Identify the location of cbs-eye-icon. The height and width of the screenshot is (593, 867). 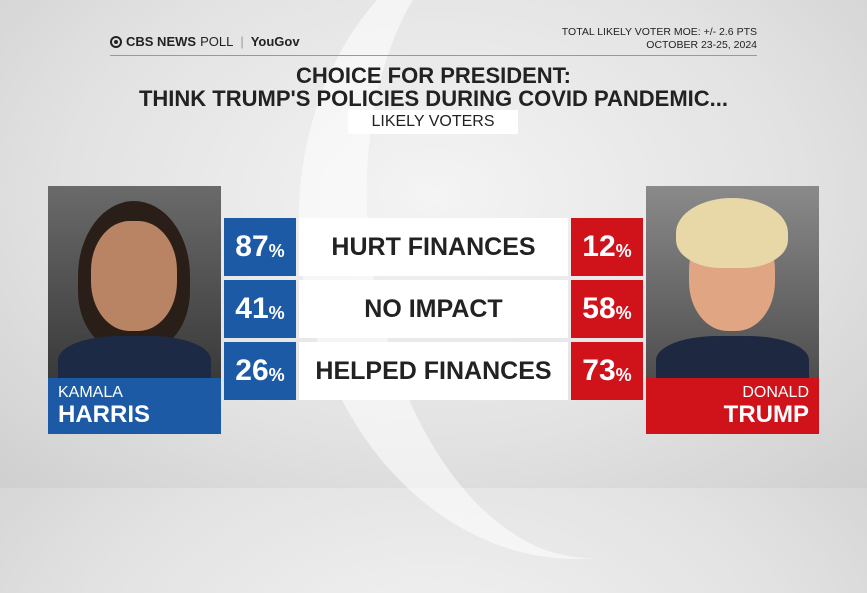
(116, 41).